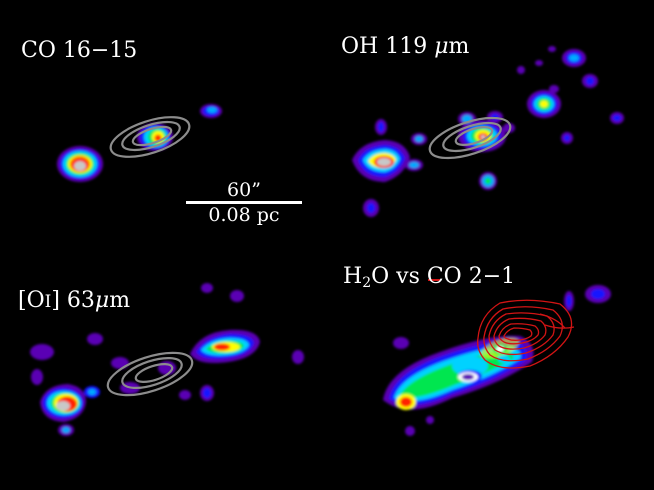 The image size is (654, 490). Describe the element at coordinates (443, 276) in the screenshot. I see `h2o-panel-label-rest: O vs CO 2−1` at that location.